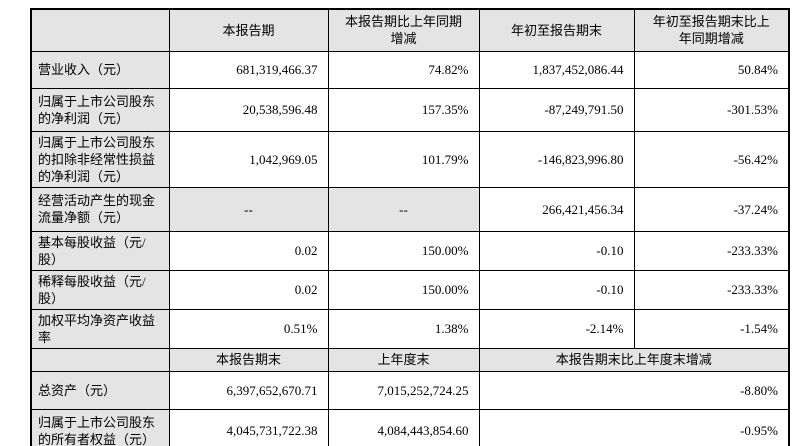 This screenshot has height=446, width=800. Describe the element at coordinates (403, 390) in the screenshot. I see `cell-value: 7,015,252,724.25` at that location.